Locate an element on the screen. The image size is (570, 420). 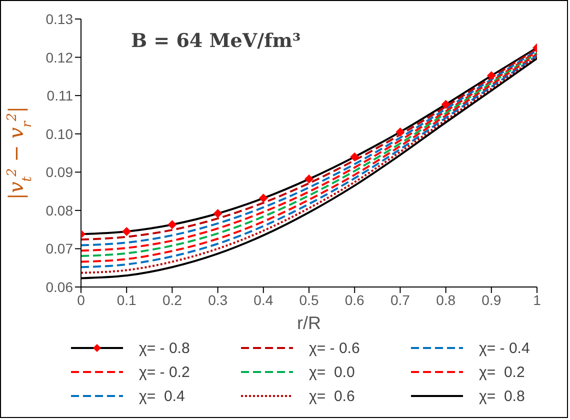
y-tick-label: 0.10 is located at coordinates (60, 134).